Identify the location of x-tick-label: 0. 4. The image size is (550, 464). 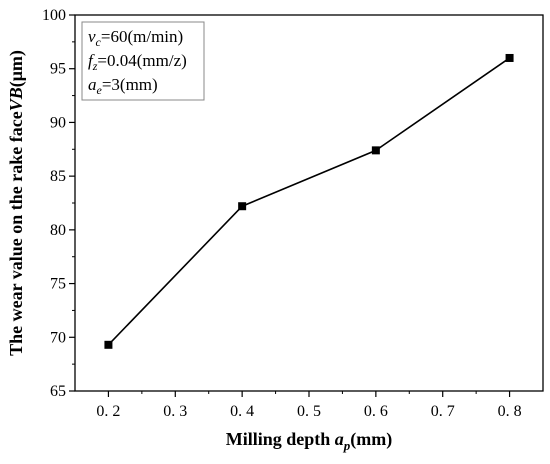
(242, 411).